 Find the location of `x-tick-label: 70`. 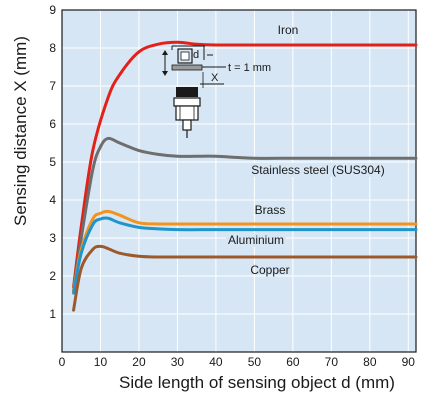

x-tick-label: 70 is located at coordinates (332, 362).